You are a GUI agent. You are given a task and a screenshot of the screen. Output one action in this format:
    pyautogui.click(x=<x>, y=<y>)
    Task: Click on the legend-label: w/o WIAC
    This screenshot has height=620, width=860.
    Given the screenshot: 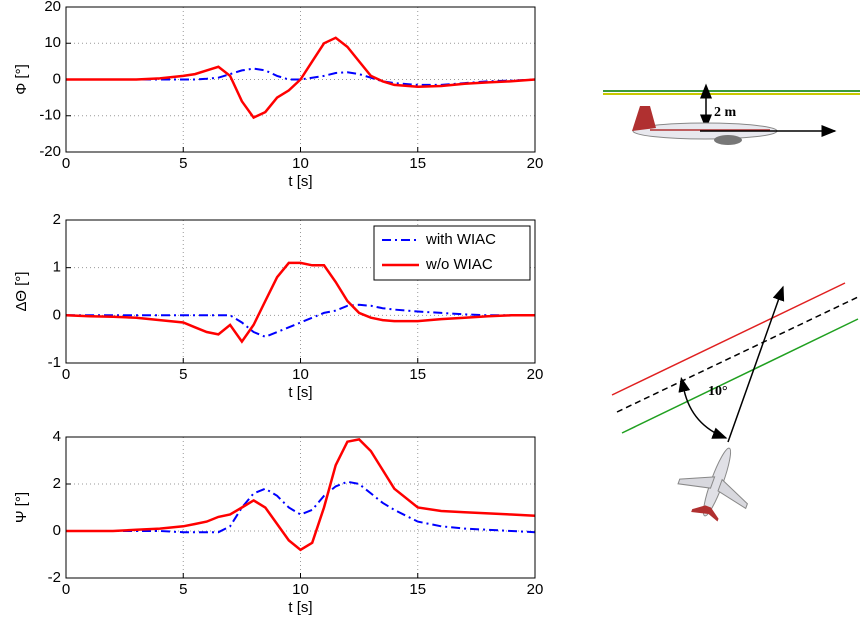 What is the action you would take?
    pyautogui.click(x=459, y=264)
    